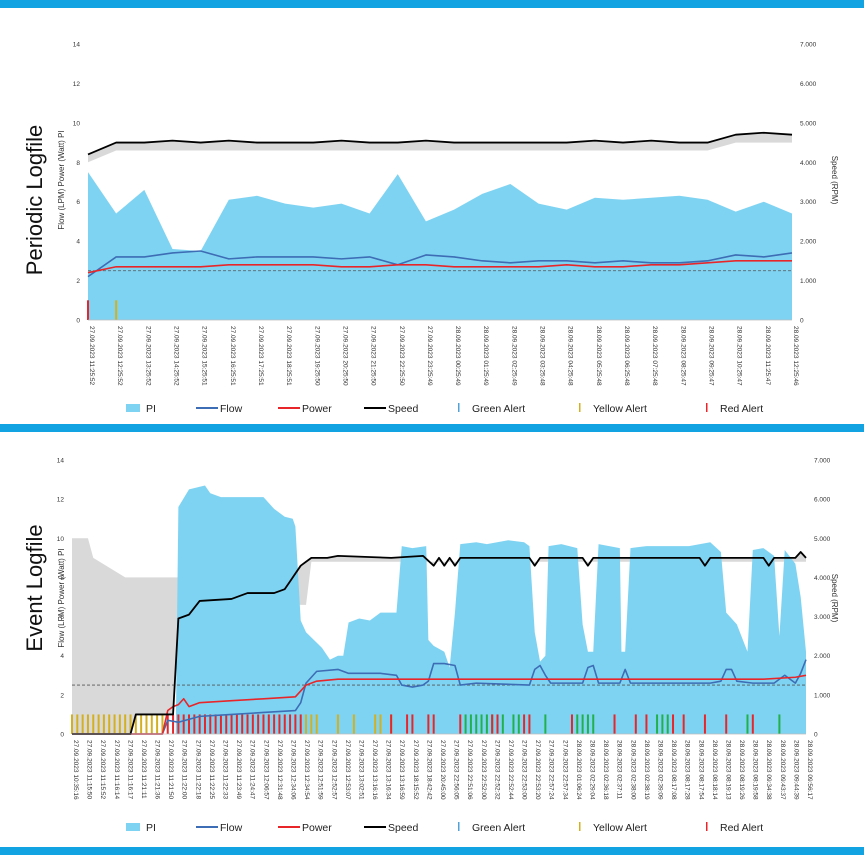 This screenshot has height=855, width=864. I want to click on event-flow-line, so click(439, 697).